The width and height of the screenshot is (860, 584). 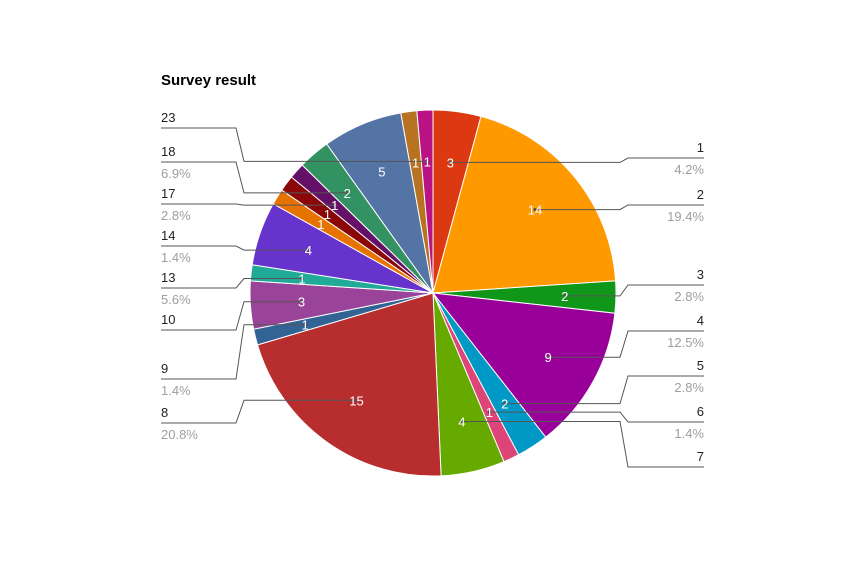 I want to click on slice-value-label-23: 1, so click(x=427, y=161).